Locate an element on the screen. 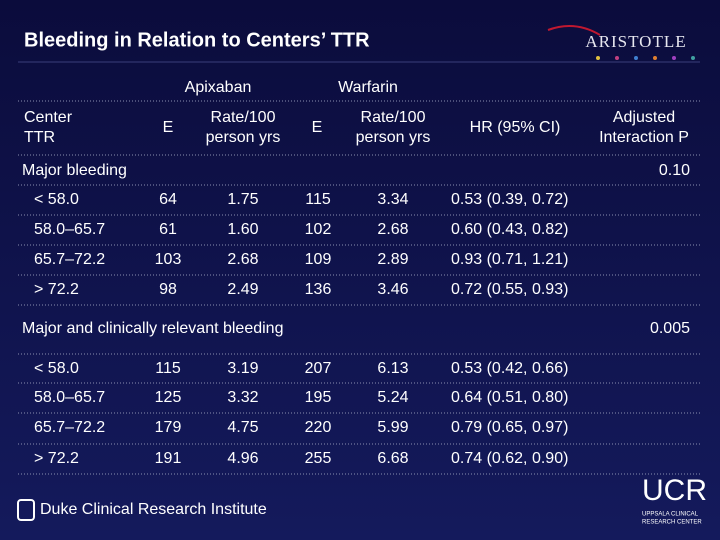 The width and height of the screenshot is (720, 540). cell: 207 is located at coordinates (318, 368).